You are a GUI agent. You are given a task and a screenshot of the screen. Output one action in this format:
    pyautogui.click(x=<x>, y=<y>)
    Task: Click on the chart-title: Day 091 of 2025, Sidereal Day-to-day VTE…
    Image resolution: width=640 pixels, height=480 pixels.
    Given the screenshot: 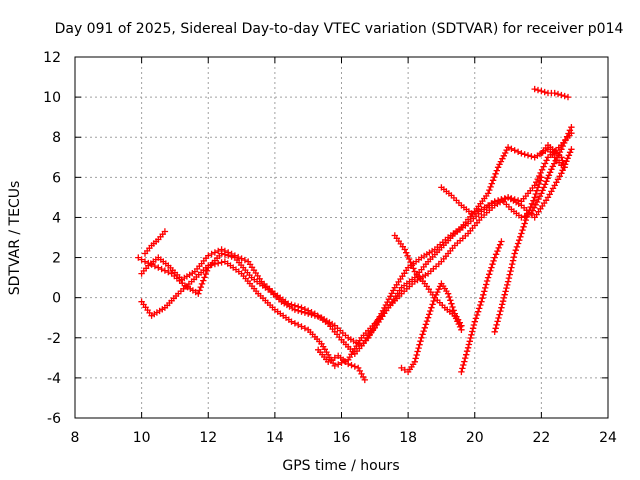 What is the action you would take?
    pyautogui.click(x=339, y=29)
    